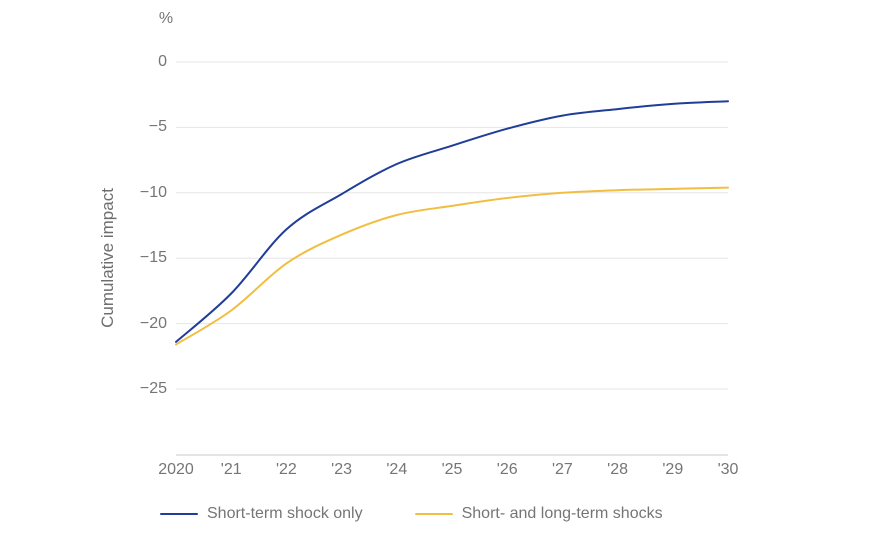 This screenshot has width=870, height=543. Describe the element at coordinates (452, 469) in the screenshot. I see `x-tick-label: '25` at that location.